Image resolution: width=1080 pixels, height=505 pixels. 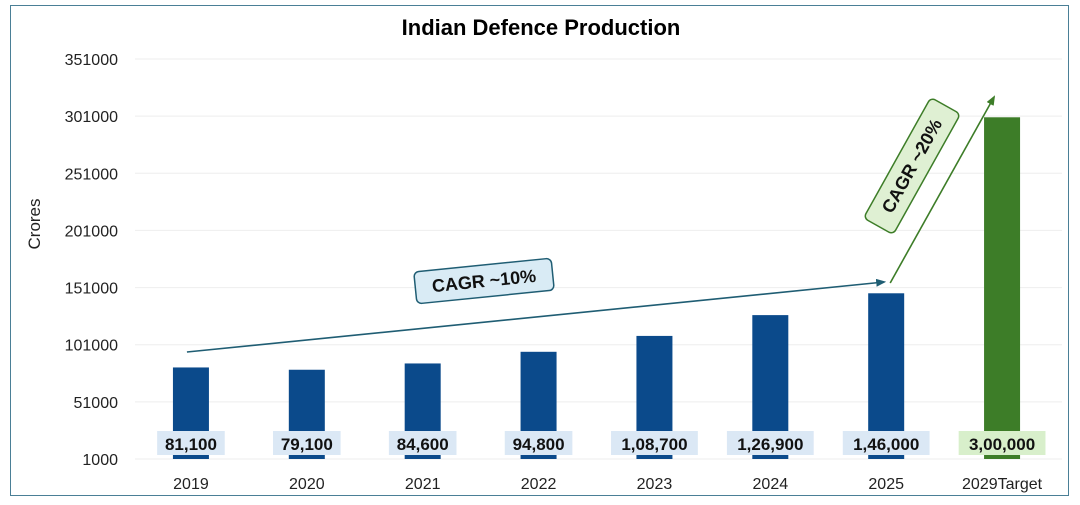 I want to click on y-tick-label: 251000, so click(x=91, y=174).